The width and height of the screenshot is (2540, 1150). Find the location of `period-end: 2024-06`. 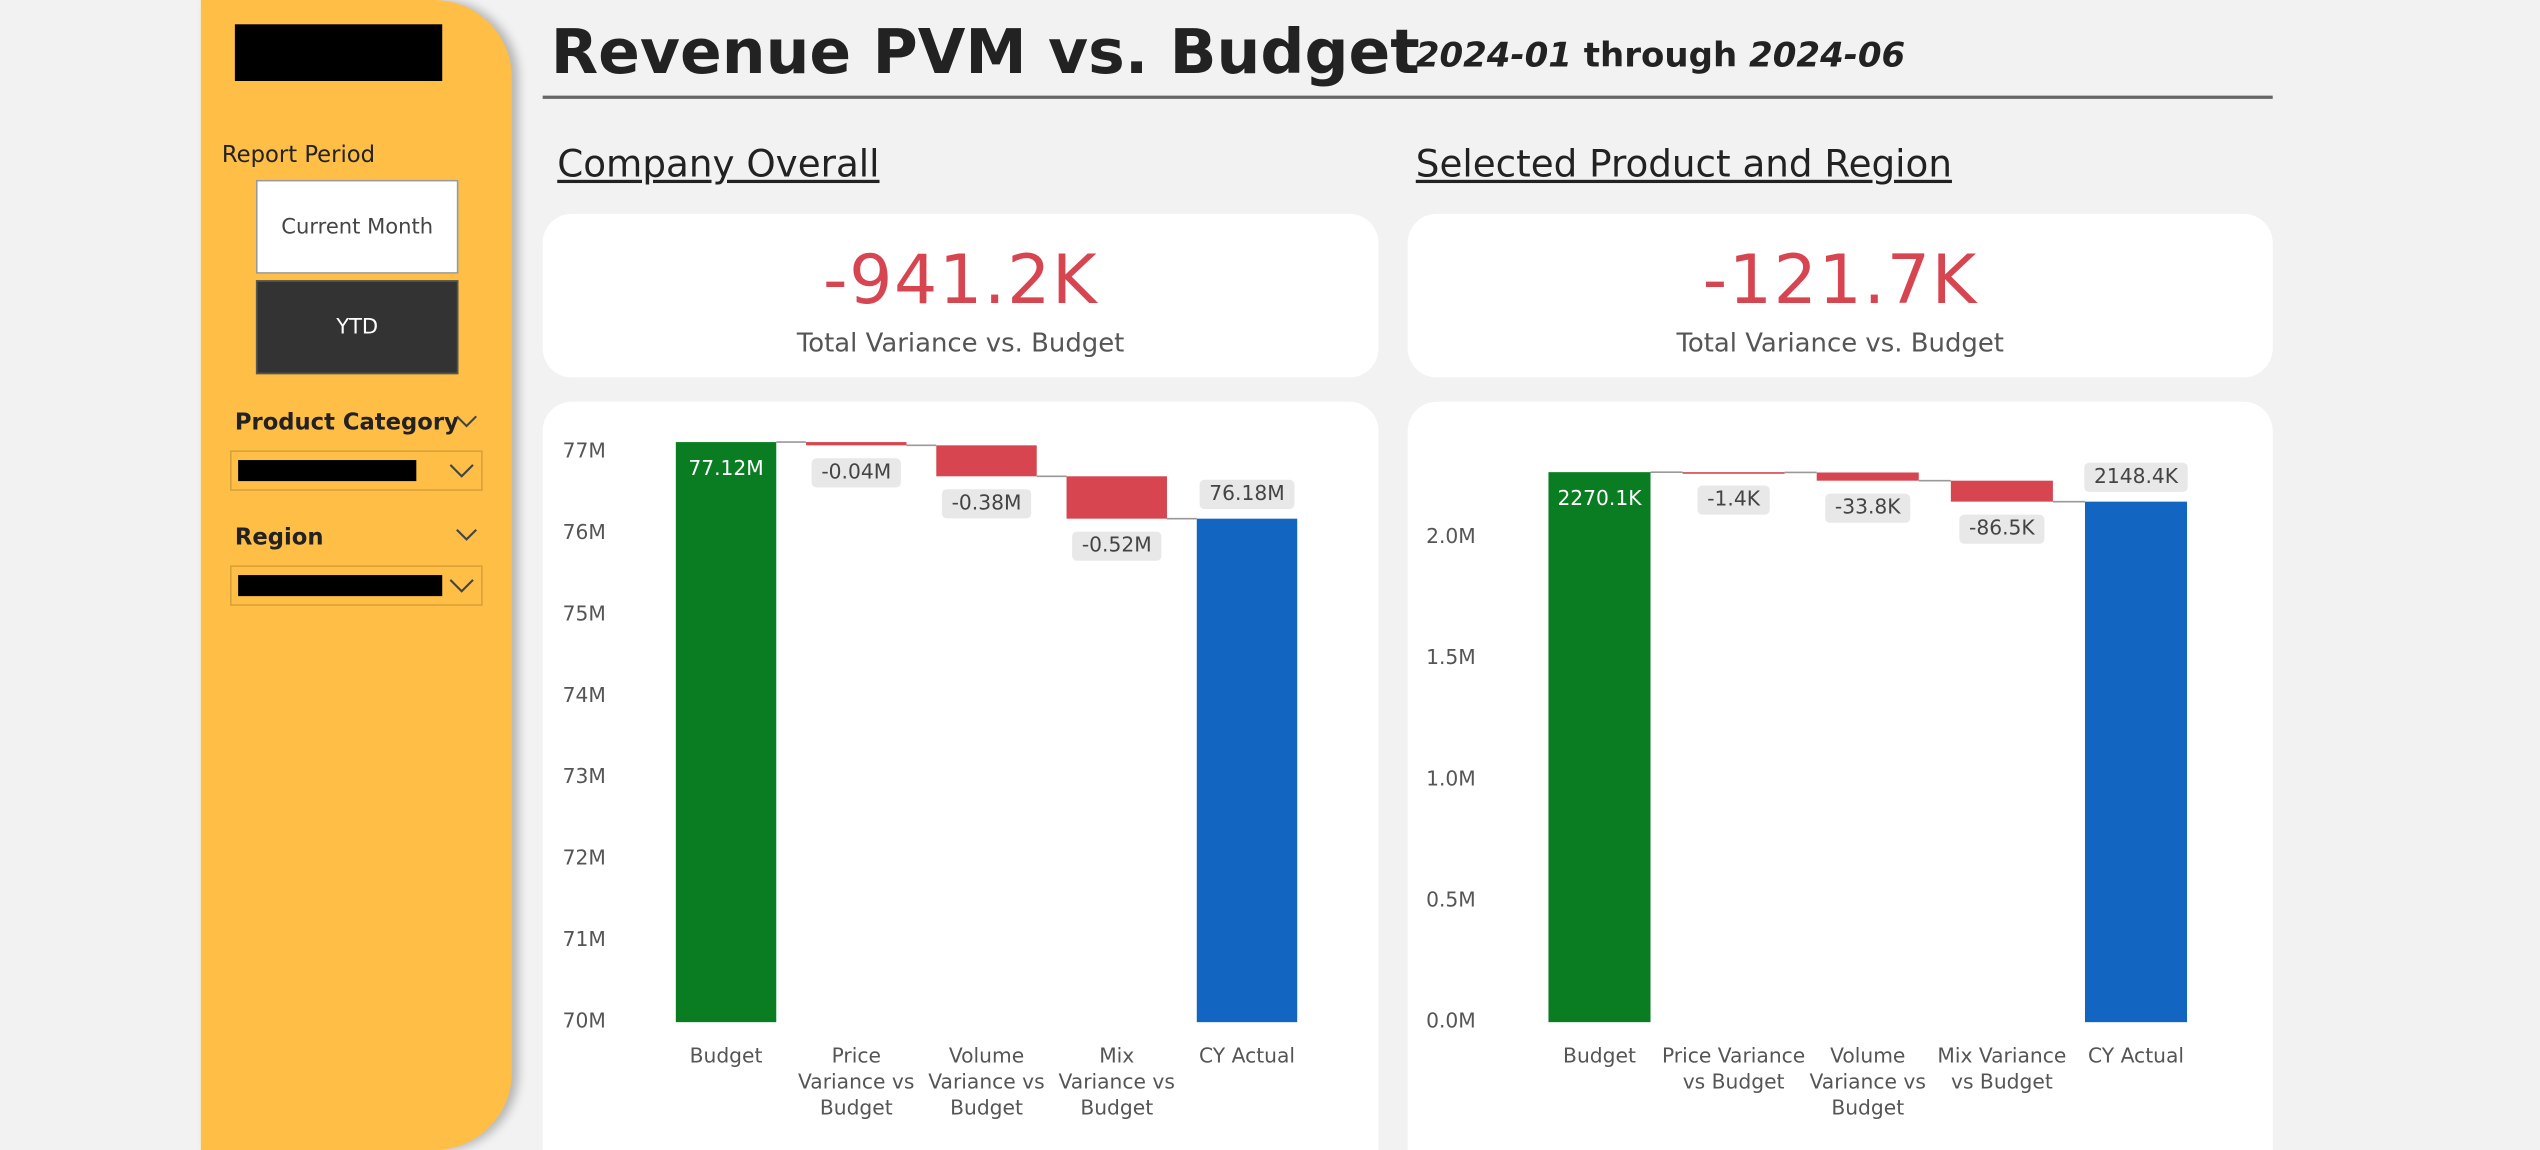

period-end: 2024-06 is located at coordinates (1827, 55).